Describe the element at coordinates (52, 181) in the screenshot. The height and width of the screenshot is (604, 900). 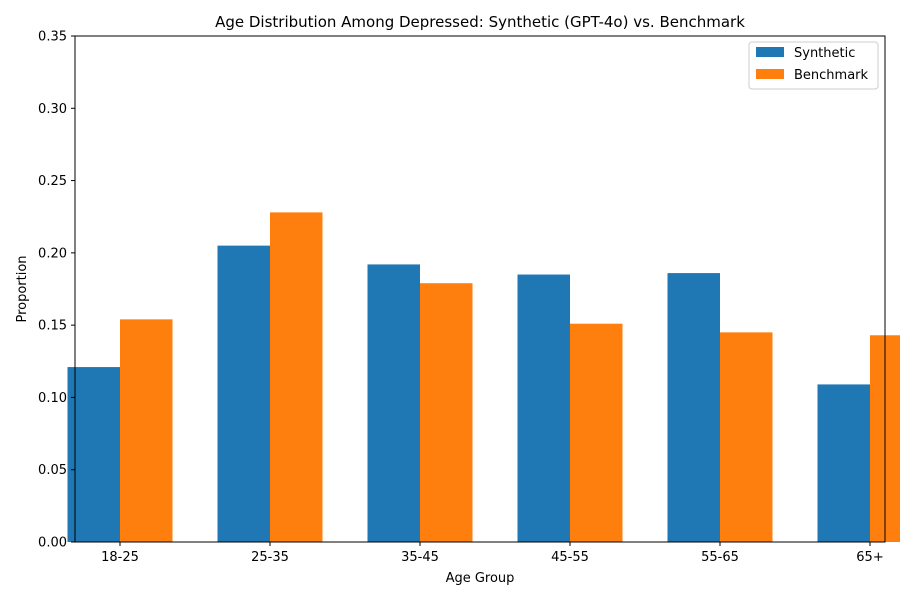
I see `y-tick-label: 0.25` at that location.